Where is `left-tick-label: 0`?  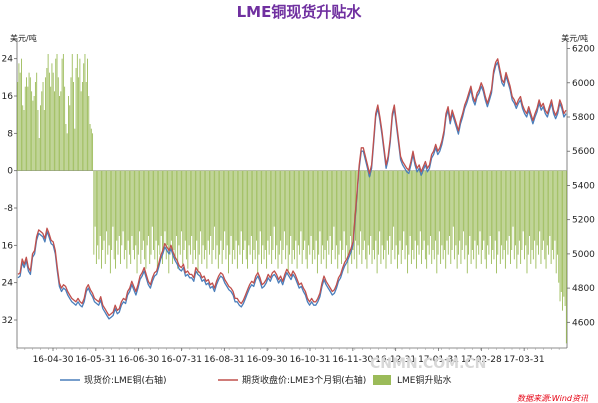
left-tick-label: 0 is located at coordinates (10, 172).